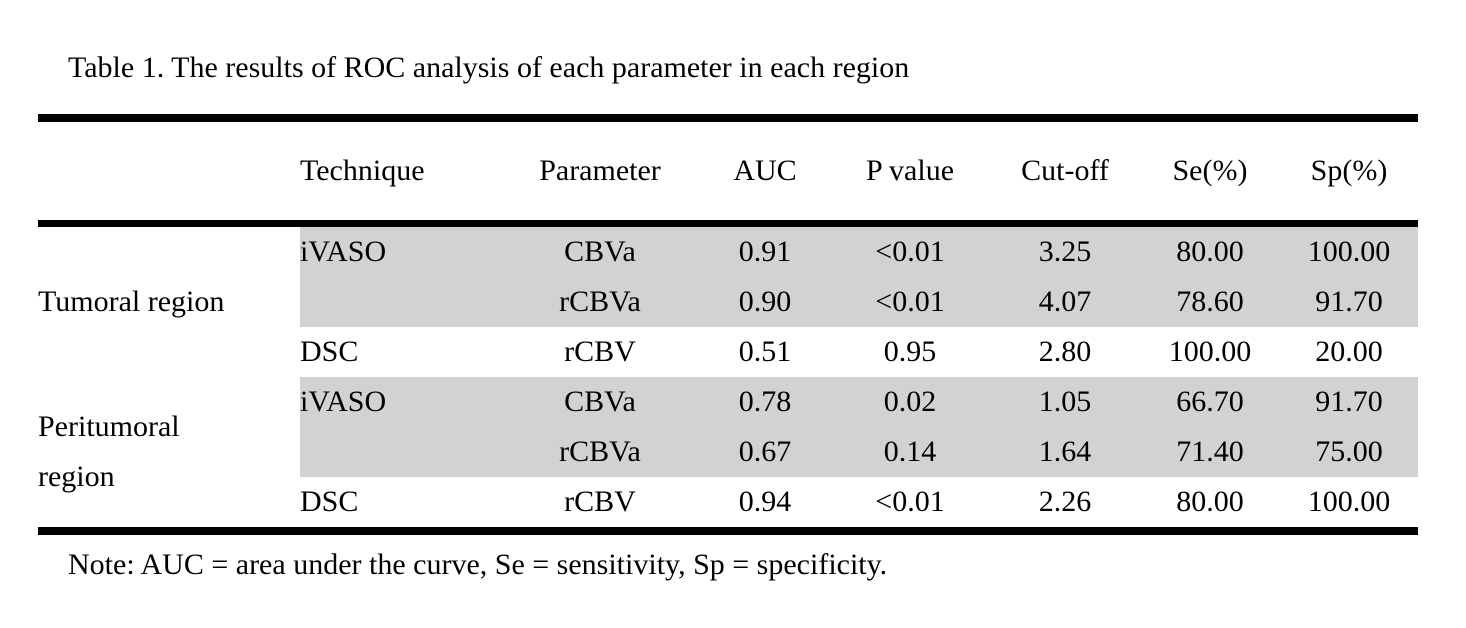  I want to click on auc-cell: 0.67, so click(765, 452).